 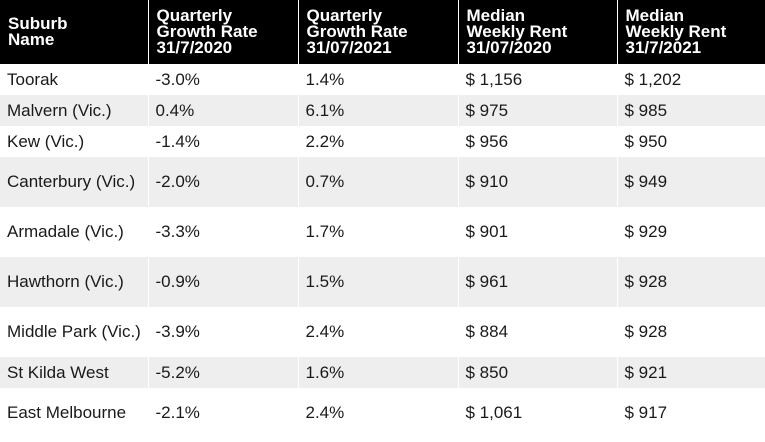 What do you see at coordinates (222, 79) in the screenshot?
I see `growth-2020-cell: -3.0%` at bounding box center [222, 79].